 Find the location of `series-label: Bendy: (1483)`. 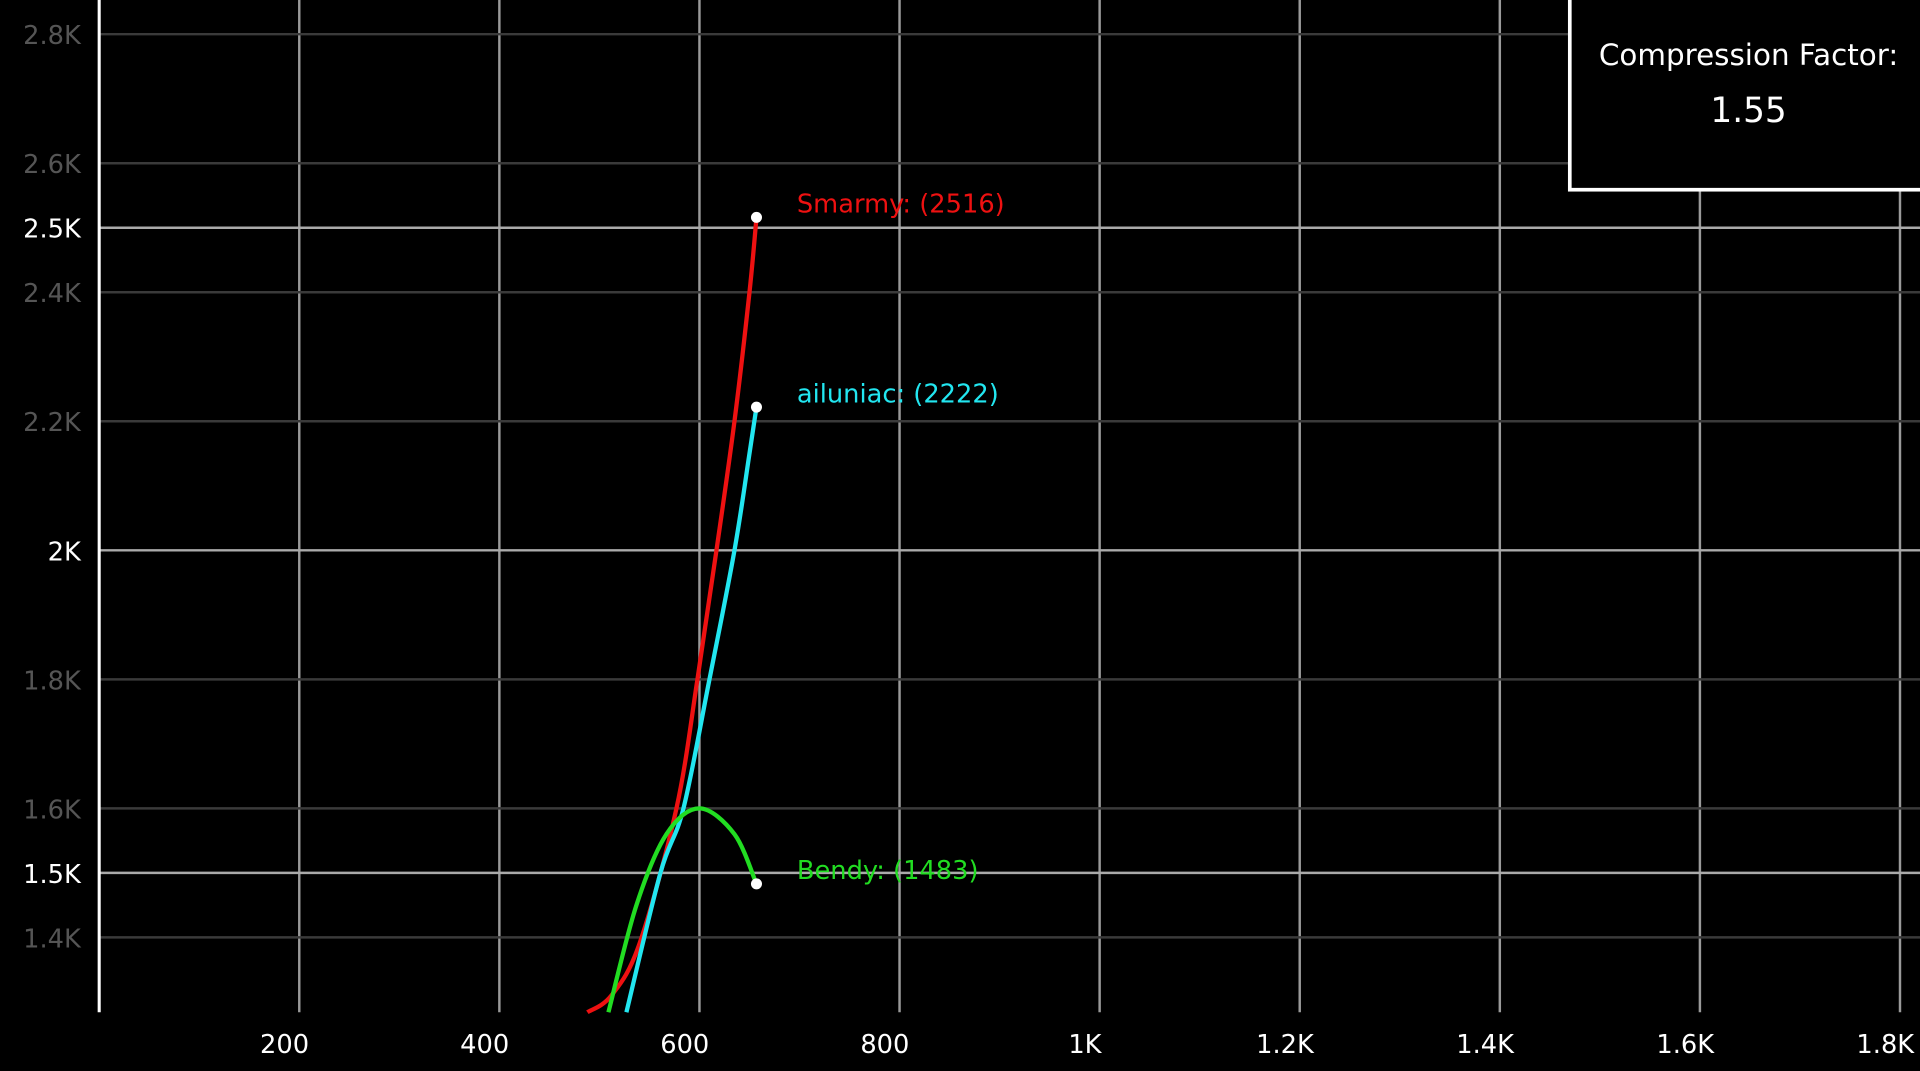

series-label: Bendy: (1483) is located at coordinates (888, 871).